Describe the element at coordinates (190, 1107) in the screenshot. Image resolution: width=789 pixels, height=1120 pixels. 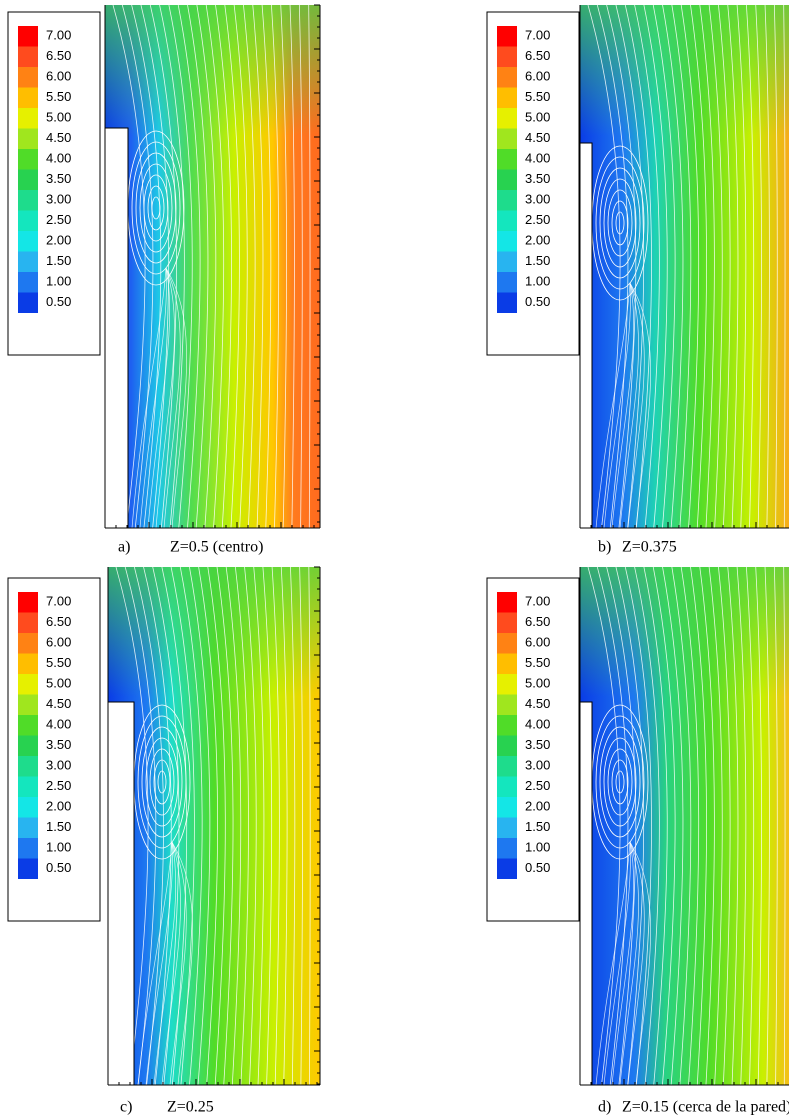
I see `caption: Z=0.25` at that location.